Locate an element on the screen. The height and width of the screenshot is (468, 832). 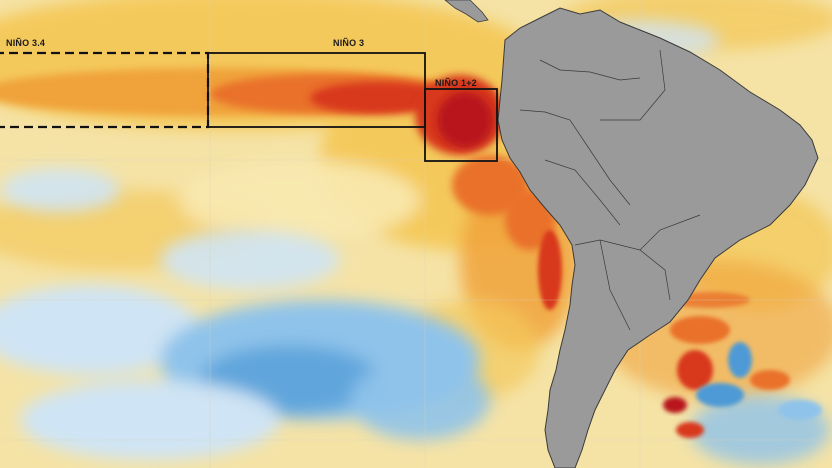
nino-3-4-box is located at coordinates (105, 90).